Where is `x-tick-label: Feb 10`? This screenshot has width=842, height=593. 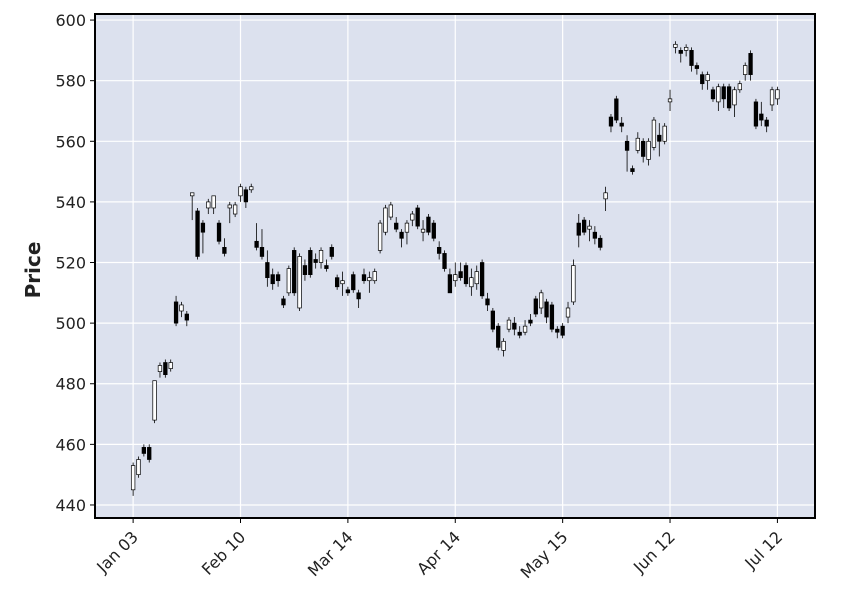 x-tick-label: Feb 10 is located at coordinates (223, 552).